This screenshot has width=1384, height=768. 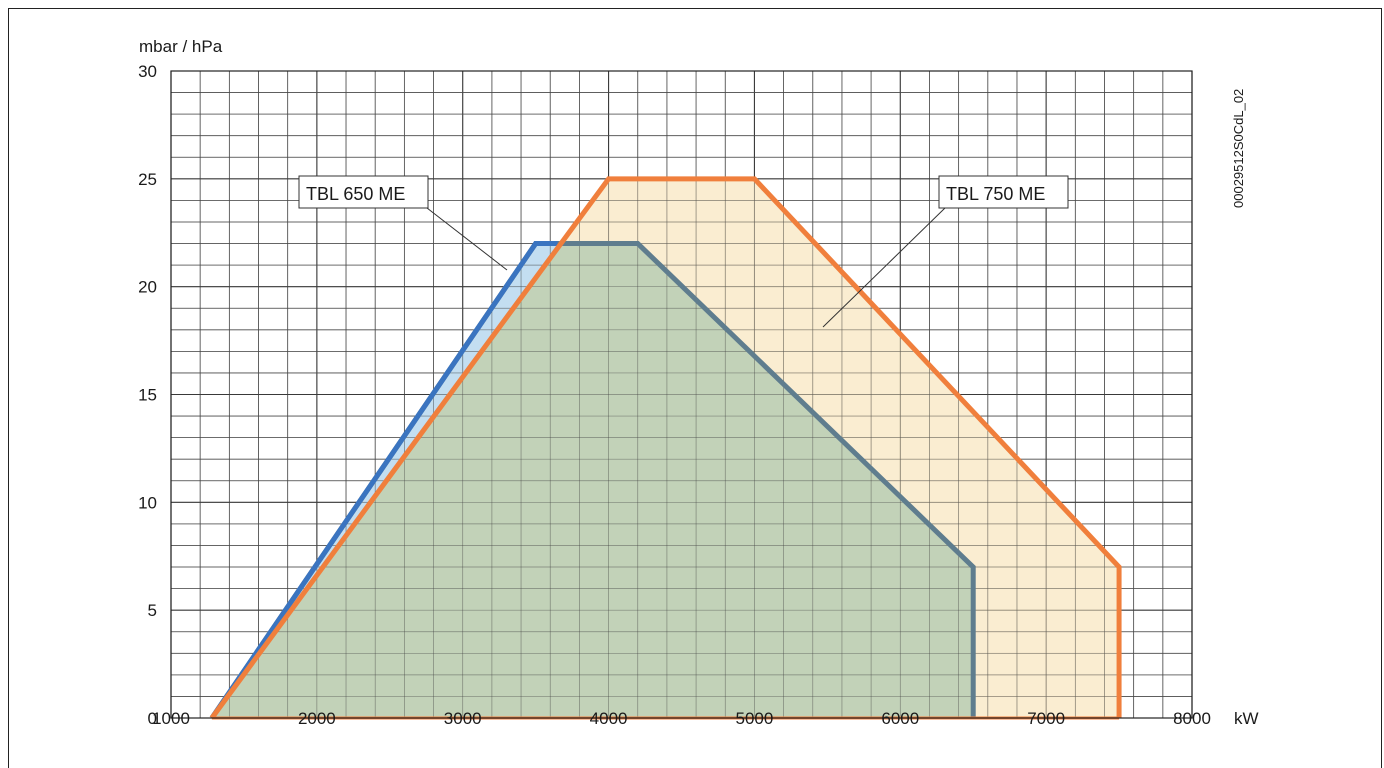 I want to click on x-tick-label: 4000, so click(x=609, y=718).